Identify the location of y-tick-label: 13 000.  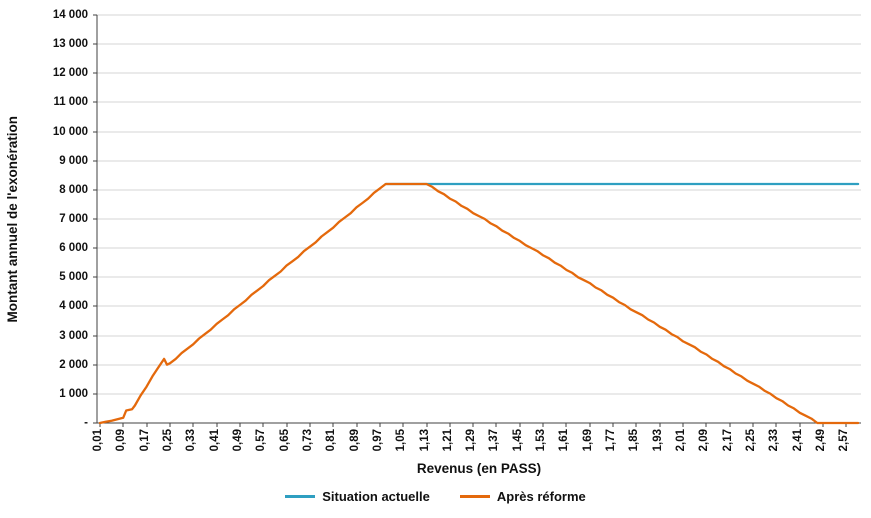
(70, 44).